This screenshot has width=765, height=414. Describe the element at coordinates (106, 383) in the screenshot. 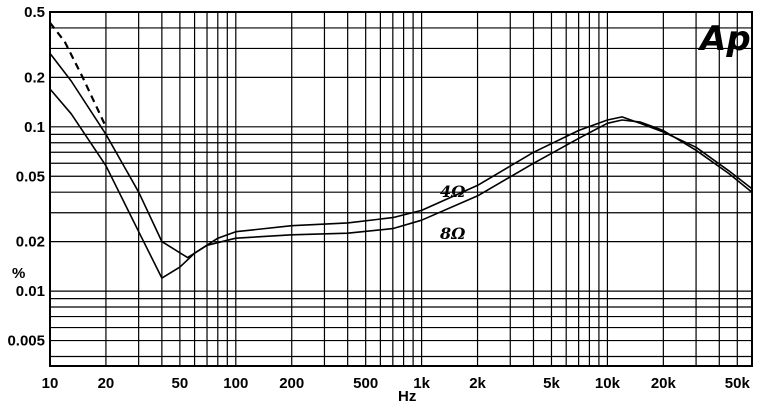

I see `x-tick-label: 20` at that location.